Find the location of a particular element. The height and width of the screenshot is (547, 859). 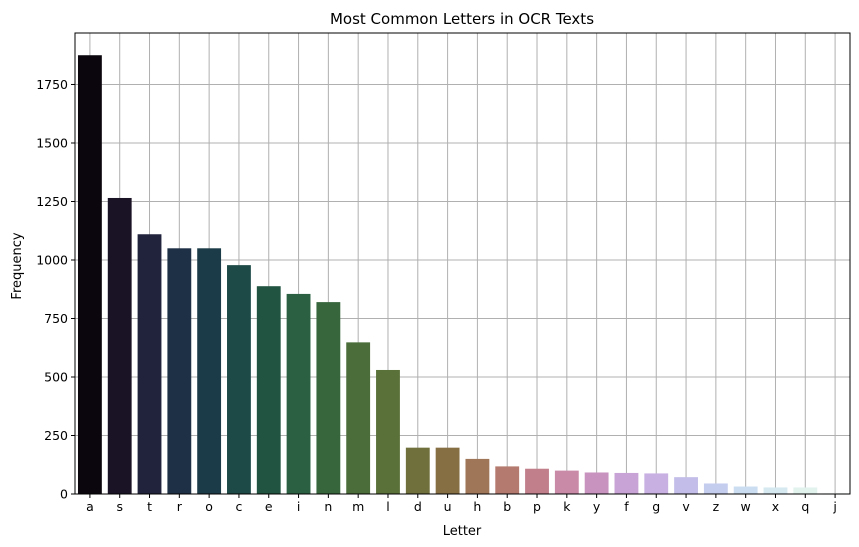

y-tick-label: 1750 is located at coordinates (52, 84).